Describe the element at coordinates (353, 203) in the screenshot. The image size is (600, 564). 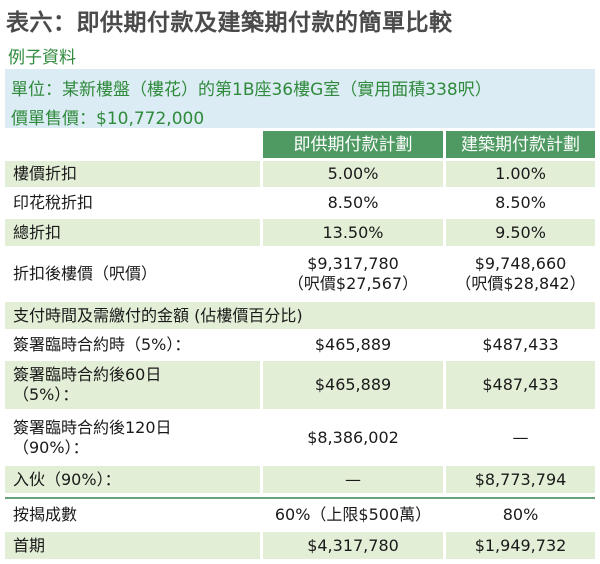
I see `immediate-value: 8.50%` at that location.